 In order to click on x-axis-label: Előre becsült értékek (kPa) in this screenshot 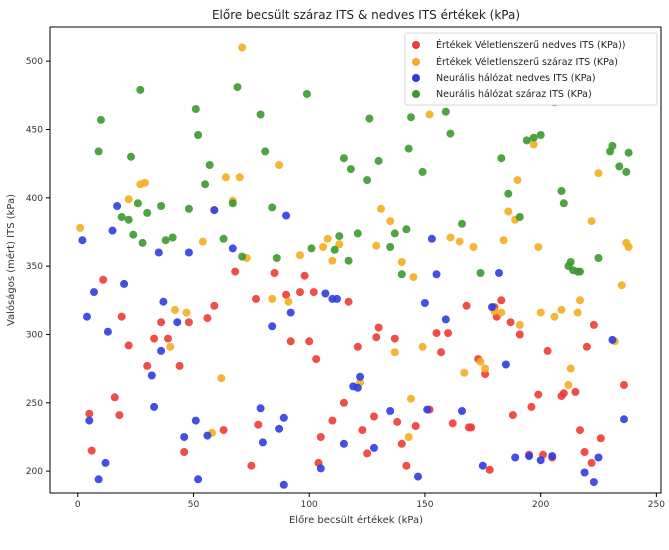, I will do `click(356, 520)`.